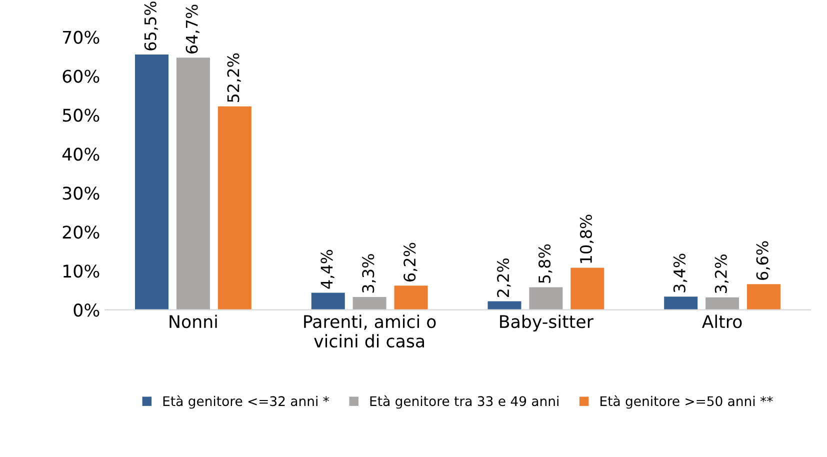  Describe the element at coordinates (81, 37) in the screenshot. I see `y-tick-label: 70%` at that location.